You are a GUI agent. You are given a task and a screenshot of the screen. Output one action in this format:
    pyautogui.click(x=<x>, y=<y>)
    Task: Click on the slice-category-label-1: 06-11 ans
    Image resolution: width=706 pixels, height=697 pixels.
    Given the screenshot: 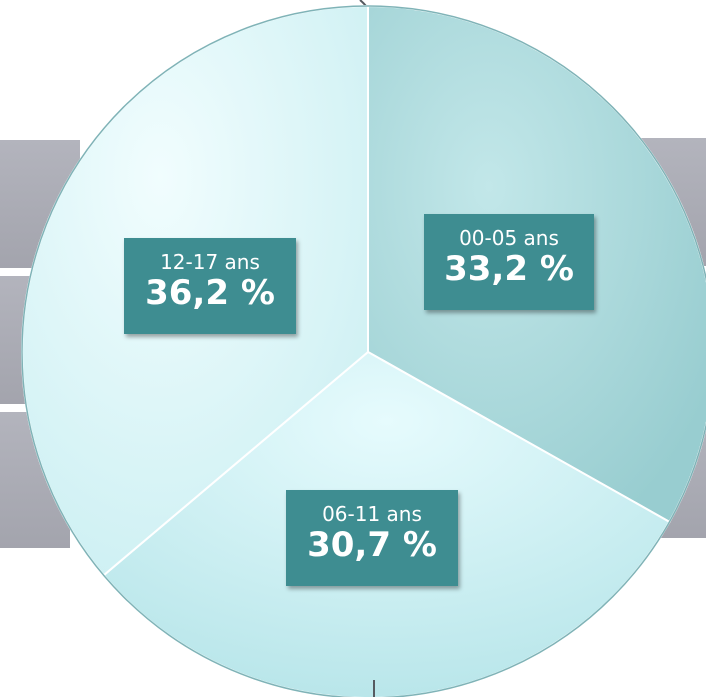 What is the action you would take?
    pyautogui.click(x=372, y=514)
    